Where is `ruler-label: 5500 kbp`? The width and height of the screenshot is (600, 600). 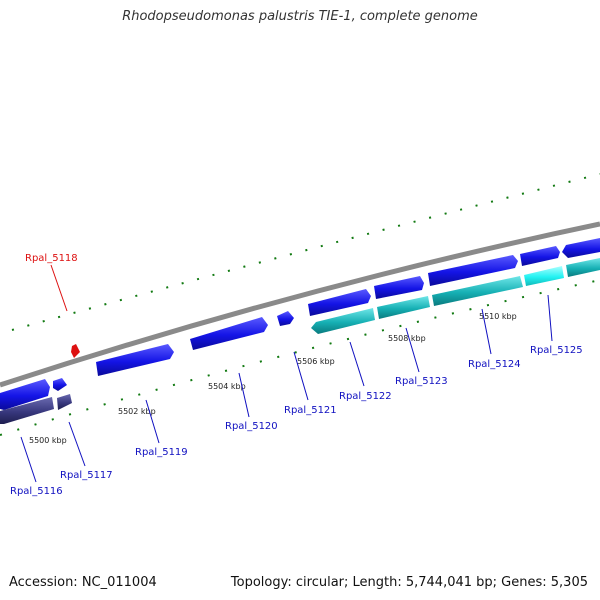 ruler-label: 5500 kbp is located at coordinates (48, 440).